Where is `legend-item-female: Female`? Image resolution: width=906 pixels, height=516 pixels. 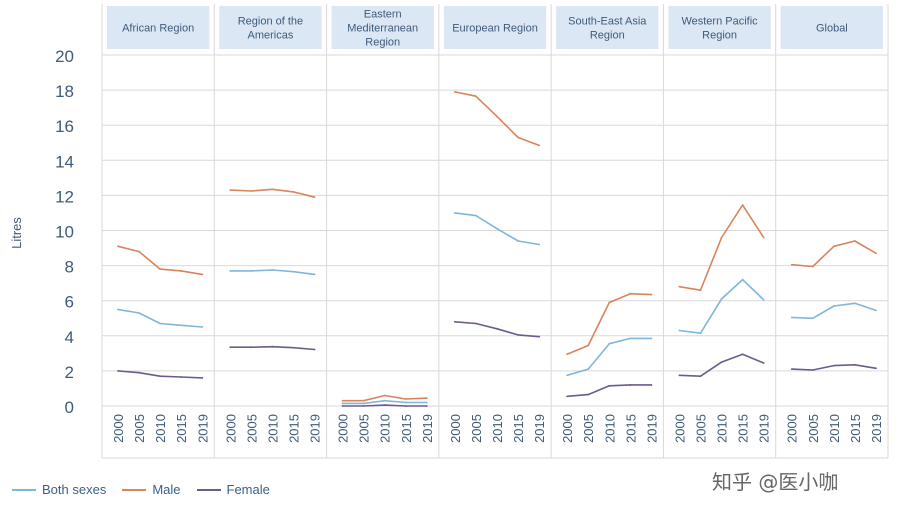 legend-item-female: Female is located at coordinates (233, 489).